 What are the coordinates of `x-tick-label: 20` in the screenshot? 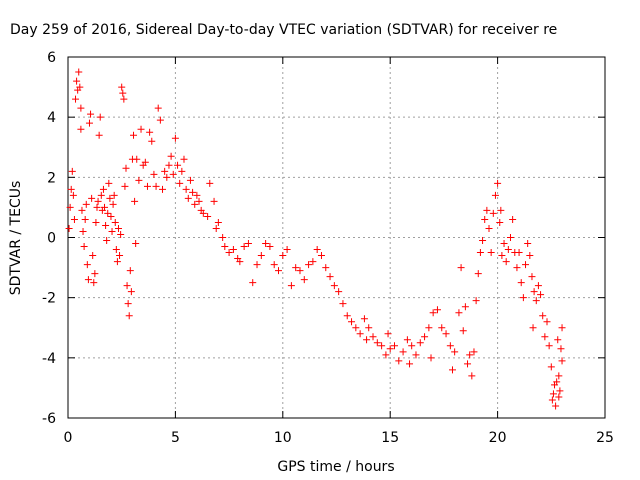 It's located at (498, 438).